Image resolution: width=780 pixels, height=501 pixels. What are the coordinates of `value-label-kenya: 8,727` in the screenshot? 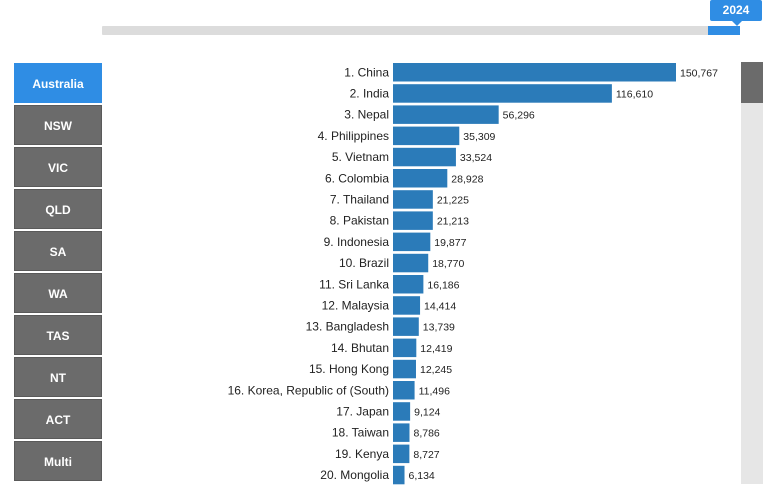 It's located at (426, 455).